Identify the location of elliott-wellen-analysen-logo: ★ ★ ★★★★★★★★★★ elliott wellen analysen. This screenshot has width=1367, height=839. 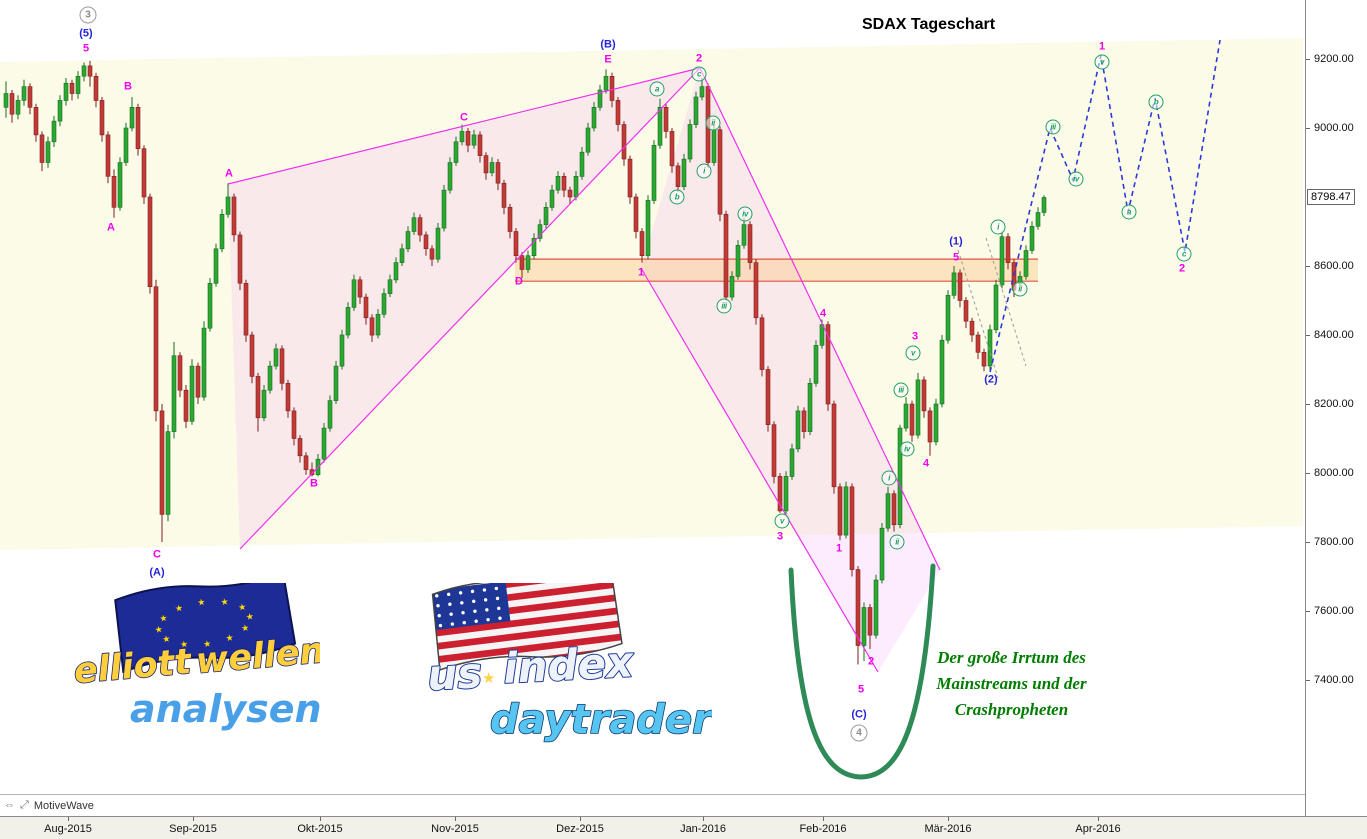
(195, 657).